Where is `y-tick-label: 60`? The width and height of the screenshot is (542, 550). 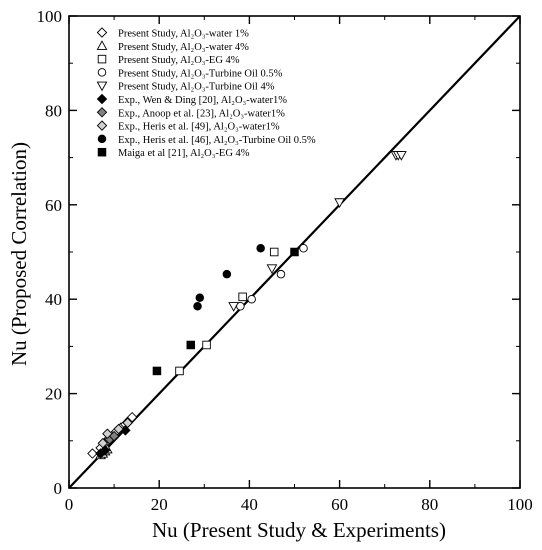 y-tick-label: 60 is located at coordinates (53, 205).